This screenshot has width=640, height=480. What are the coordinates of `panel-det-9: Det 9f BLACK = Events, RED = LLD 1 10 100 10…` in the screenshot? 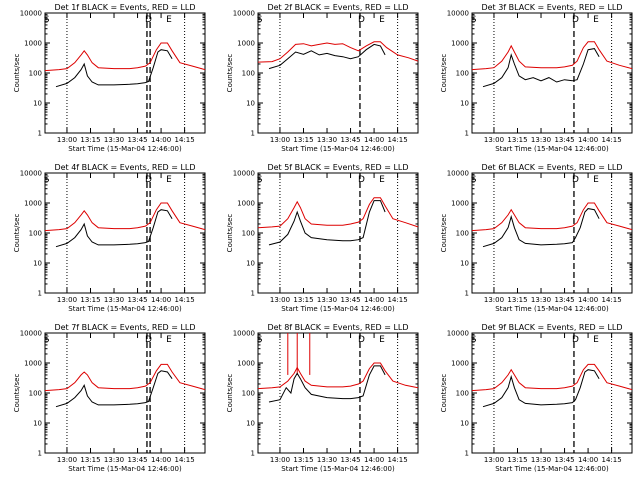 It's located at (536, 398).